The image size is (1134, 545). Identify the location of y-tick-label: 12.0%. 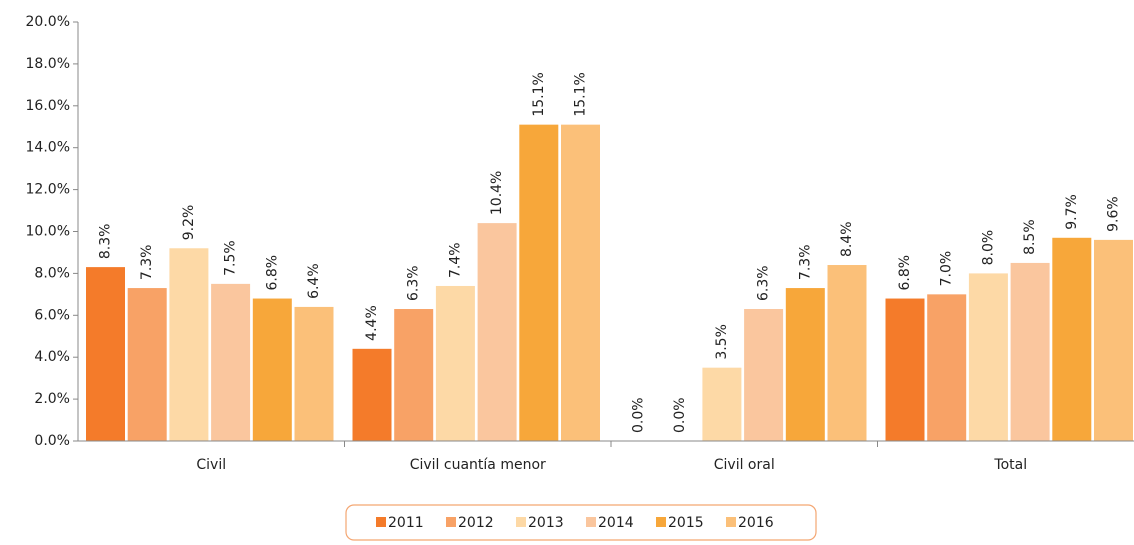
(48, 190).